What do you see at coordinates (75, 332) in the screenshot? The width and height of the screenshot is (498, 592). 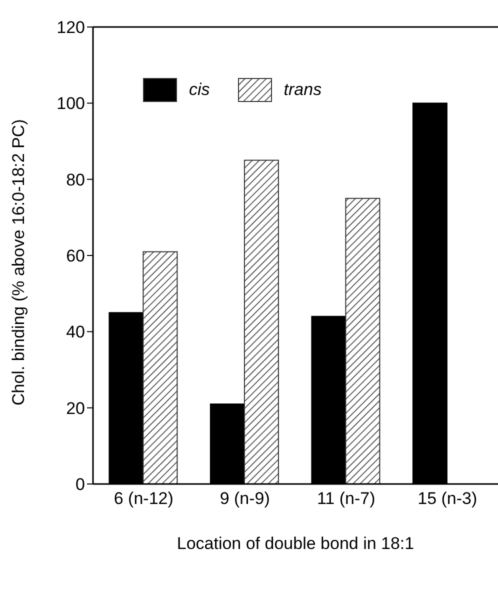 I see `y-tick-label: 40` at bounding box center [75, 332].